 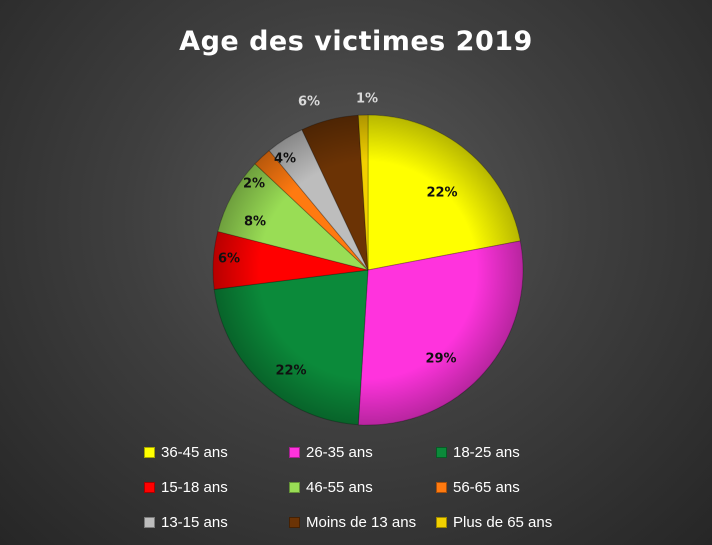 What do you see at coordinates (440, 333) in the screenshot?
I see `pie-slice-26-35-ans` at bounding box center [440, 333].